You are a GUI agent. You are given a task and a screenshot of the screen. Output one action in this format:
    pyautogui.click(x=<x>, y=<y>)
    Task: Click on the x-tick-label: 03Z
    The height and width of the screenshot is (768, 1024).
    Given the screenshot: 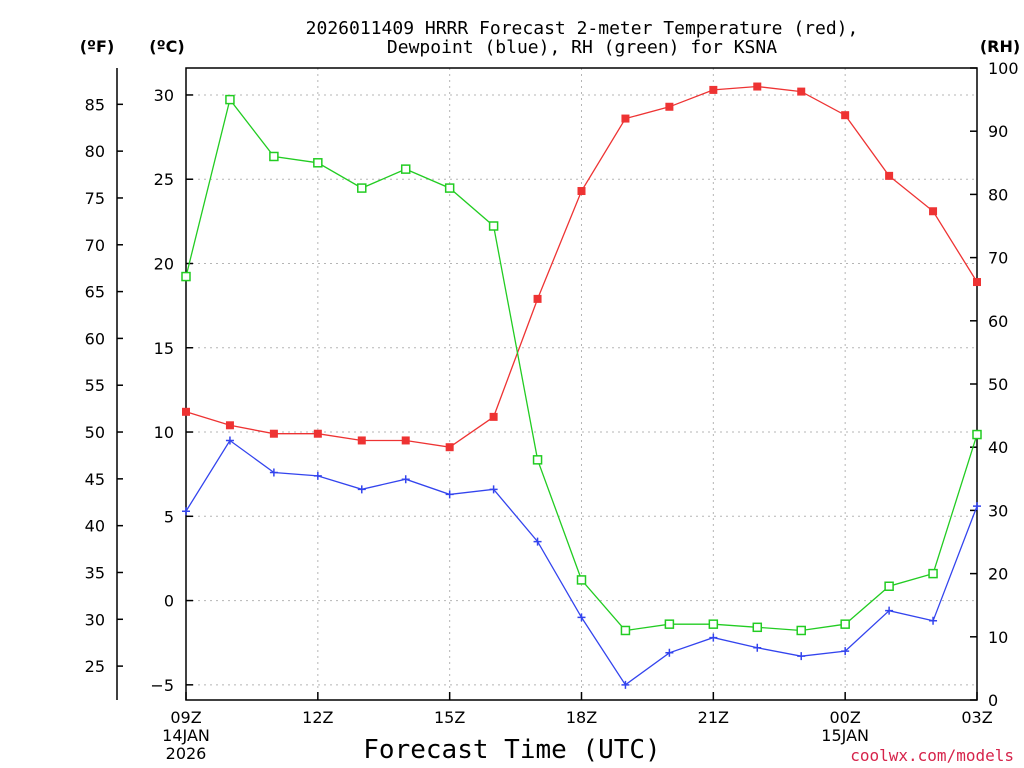 What is the action you would take?
    pyautogui.click(x=976, y=717)
    